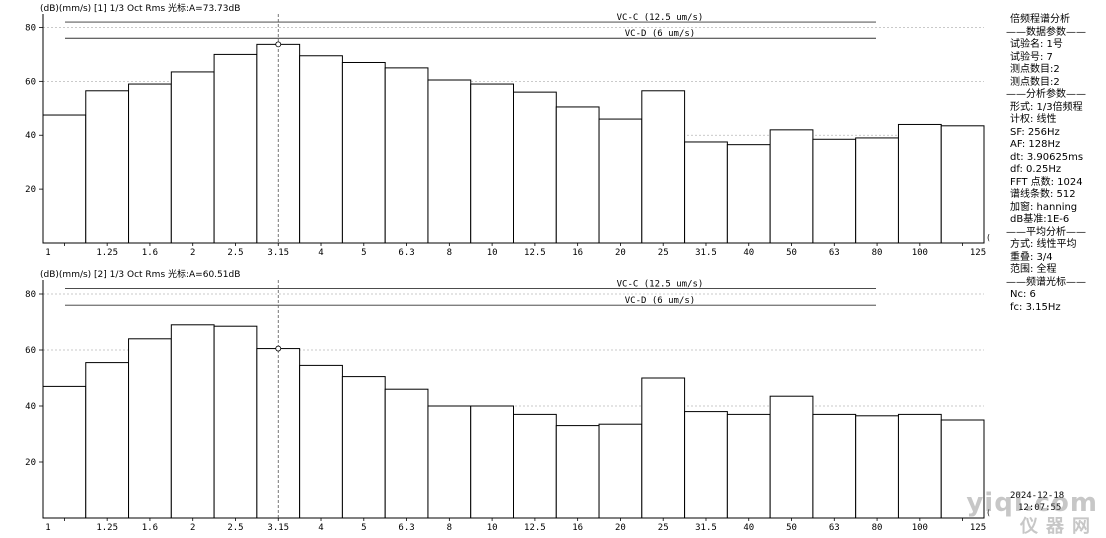 The image size is (1106, 538). I want to click on param-line: 测点数目:2, so click(1035, 82).